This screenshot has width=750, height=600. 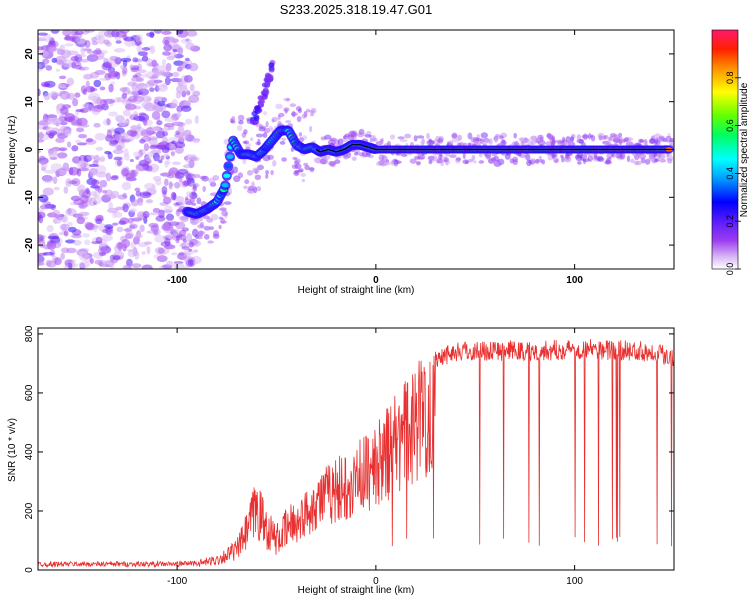 I want to click on colorbar-tick-label: 0.6, so click(x=730, y=125).